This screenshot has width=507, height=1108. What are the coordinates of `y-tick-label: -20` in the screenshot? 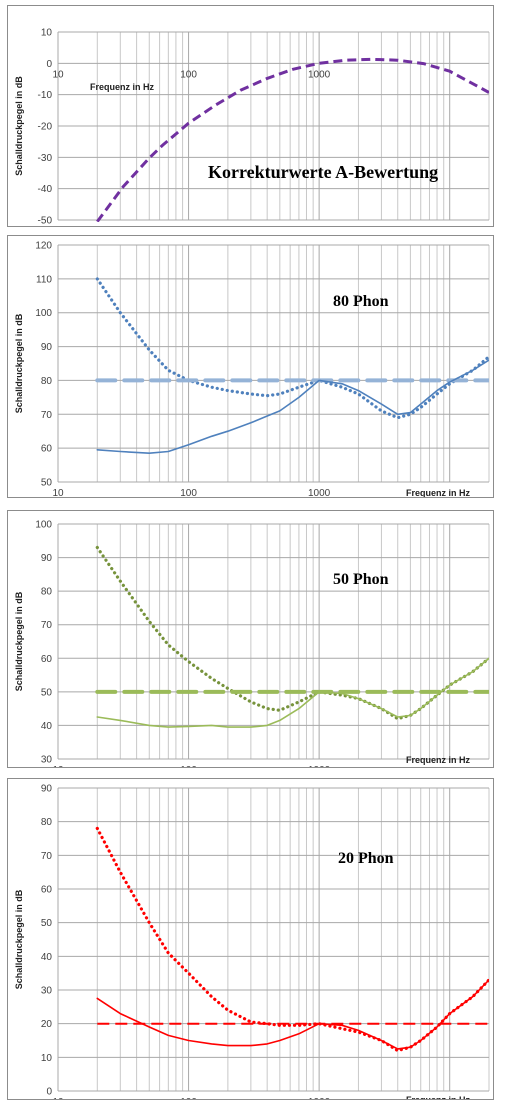 It's located at (45, 127).